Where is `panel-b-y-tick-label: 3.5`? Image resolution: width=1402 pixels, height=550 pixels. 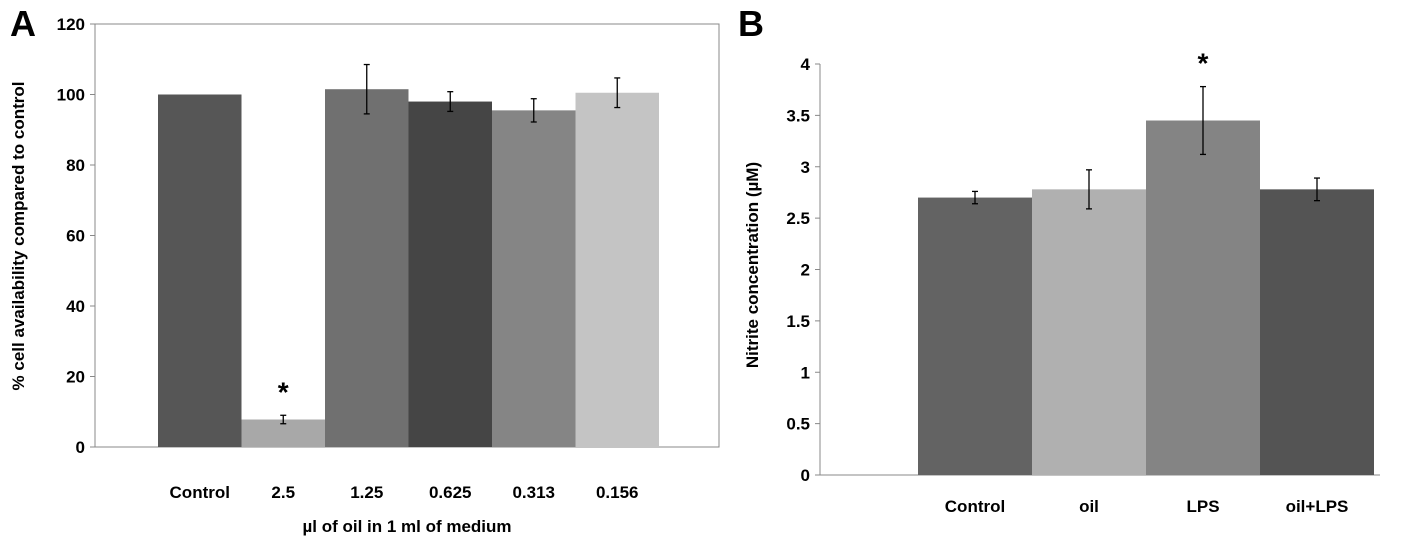
panel-b-y-tick-label: 3.5 is located at coordinates (798, 115).